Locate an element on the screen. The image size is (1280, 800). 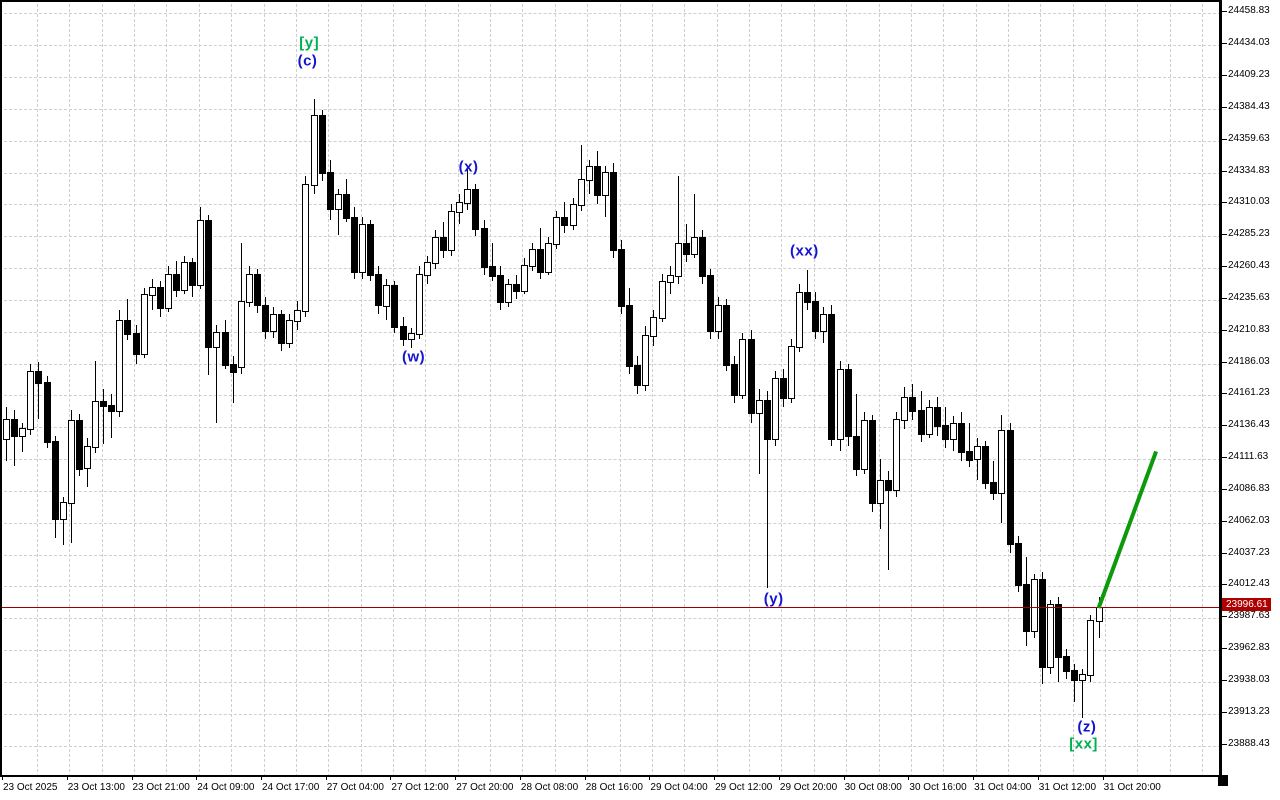
time-axis-label: 29 Oct 04:00 is located at coordinates (679, 787).